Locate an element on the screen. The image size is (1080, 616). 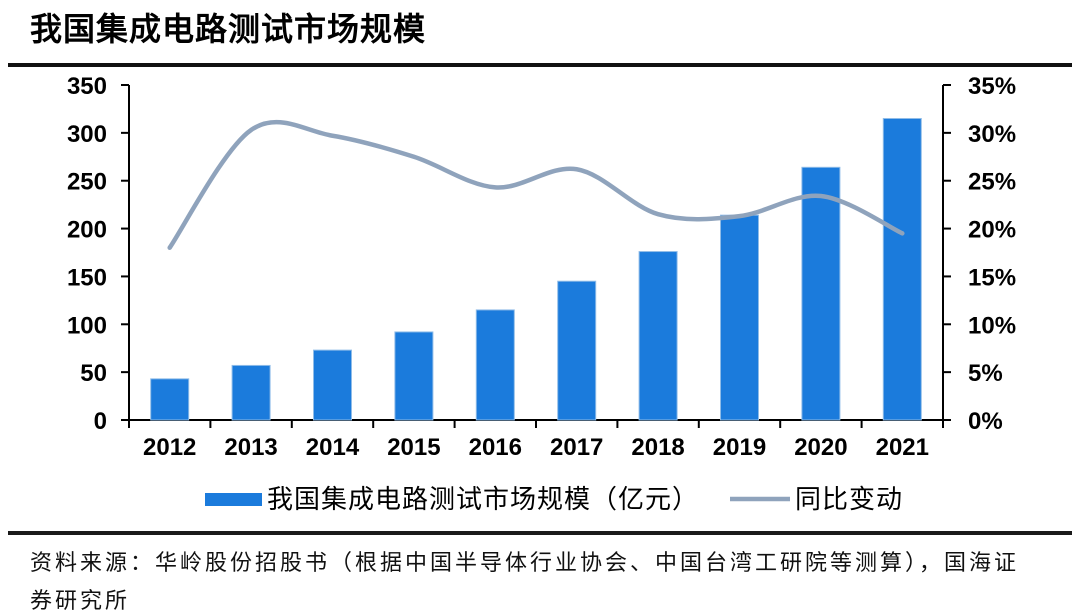
x-tick-label-2021: 2021 is located at coordinates (902, 447).